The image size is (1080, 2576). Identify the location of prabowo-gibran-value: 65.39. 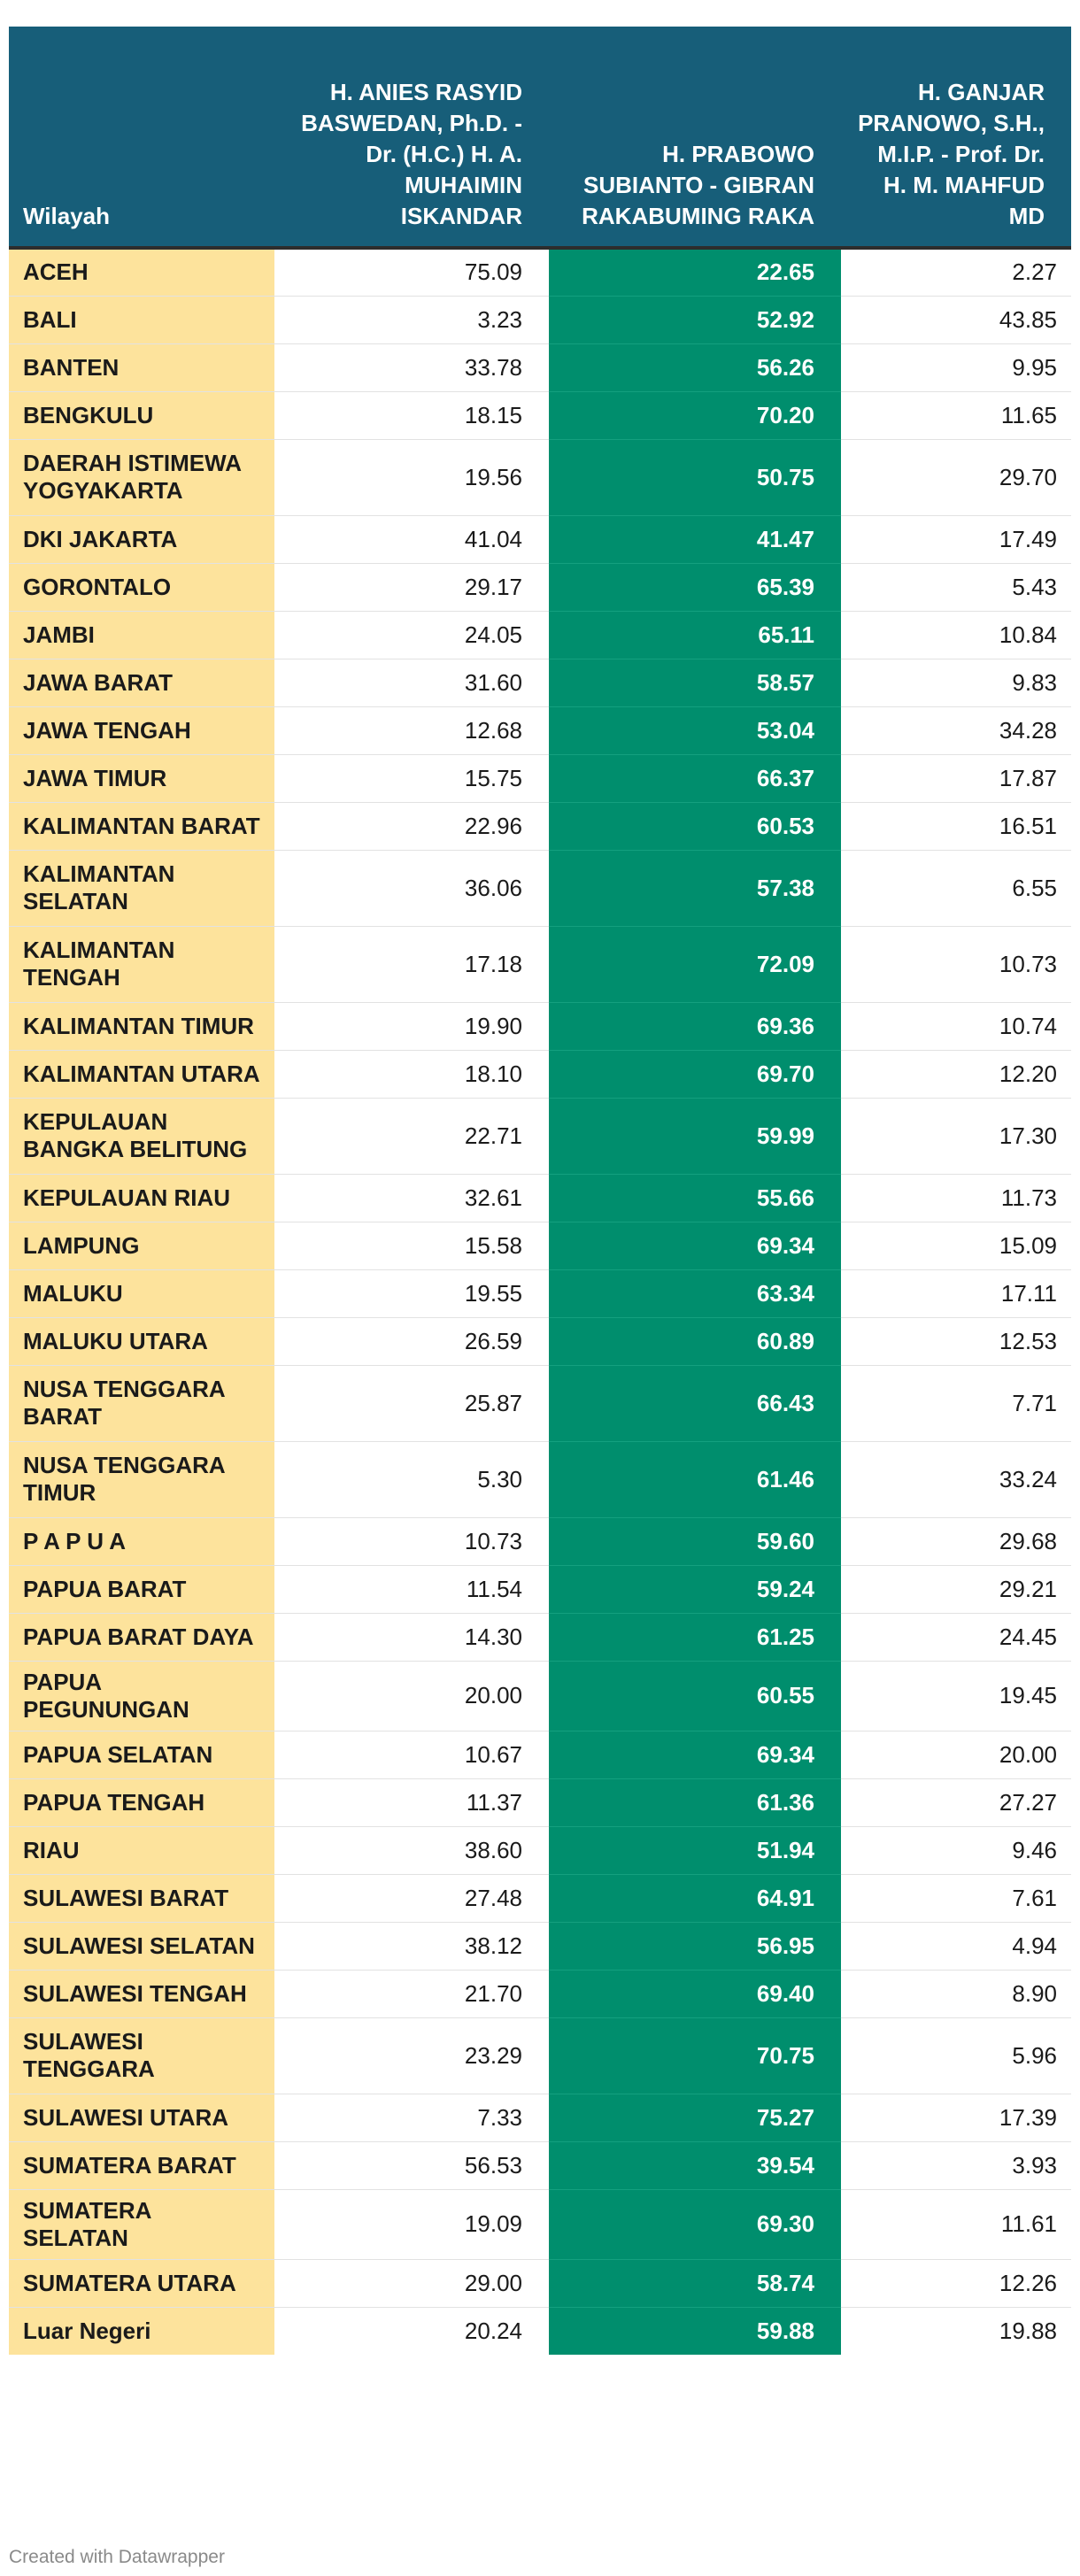
(695, 587).